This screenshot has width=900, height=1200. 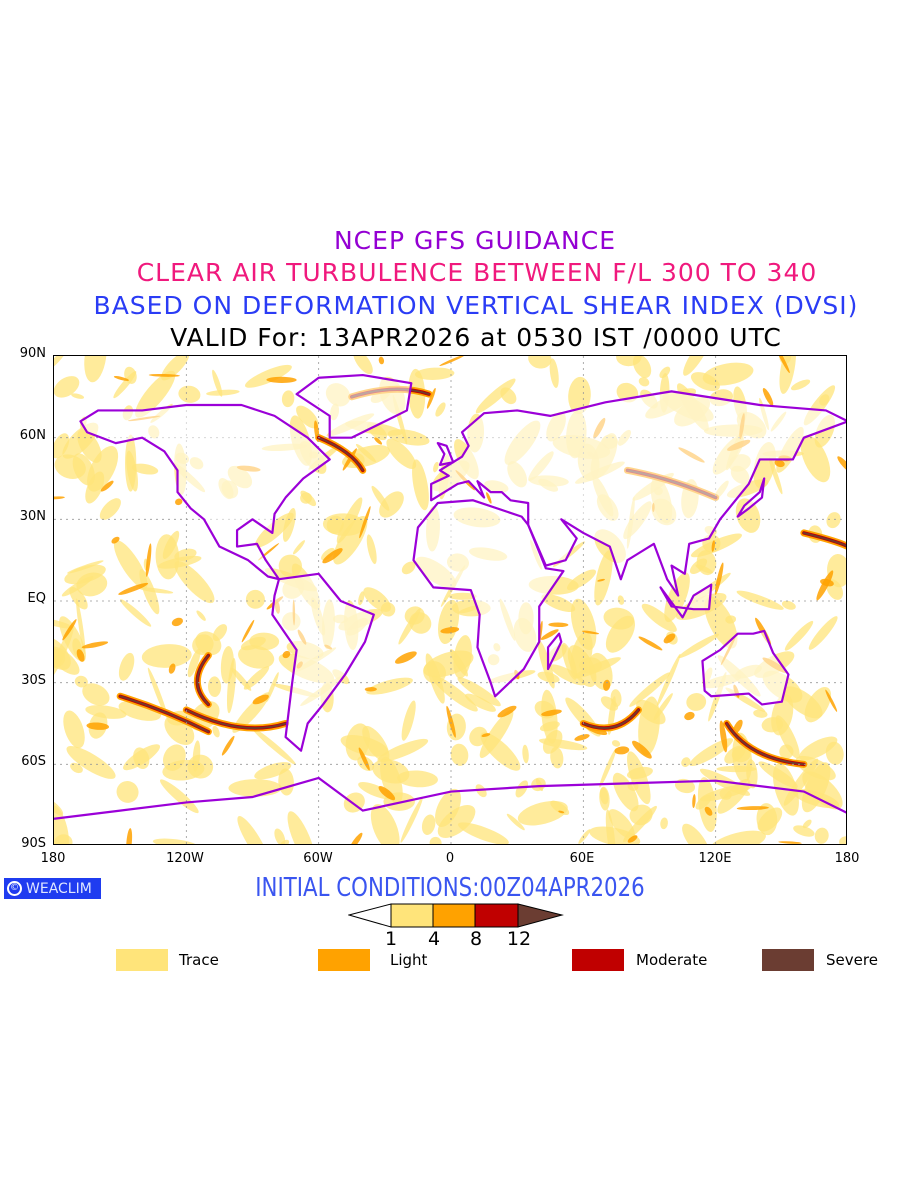 I want to click on coastline-australia, so click(x=745, y=667).